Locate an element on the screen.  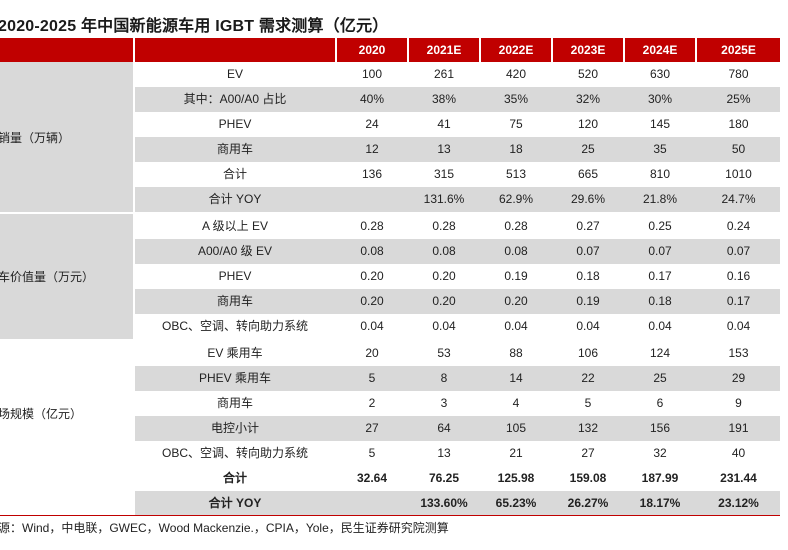
cell-2020: 40% is located at coordinates (372, 99).